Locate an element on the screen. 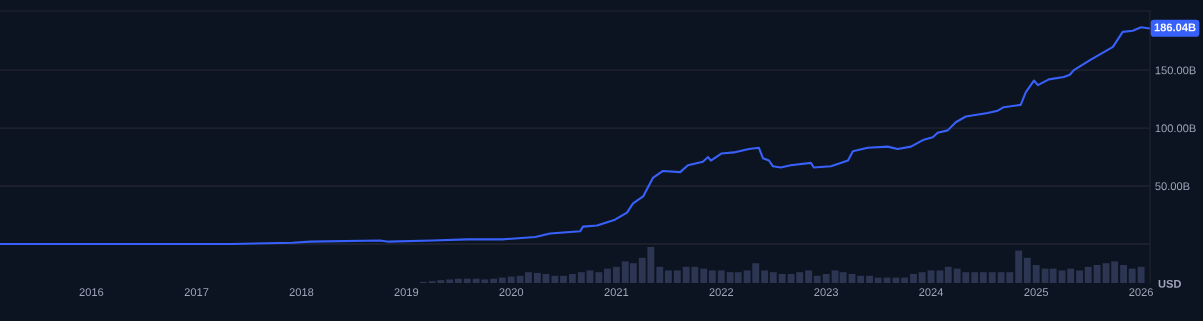  y-tick-label: 50.00B is located at coordinates (1172, 186).